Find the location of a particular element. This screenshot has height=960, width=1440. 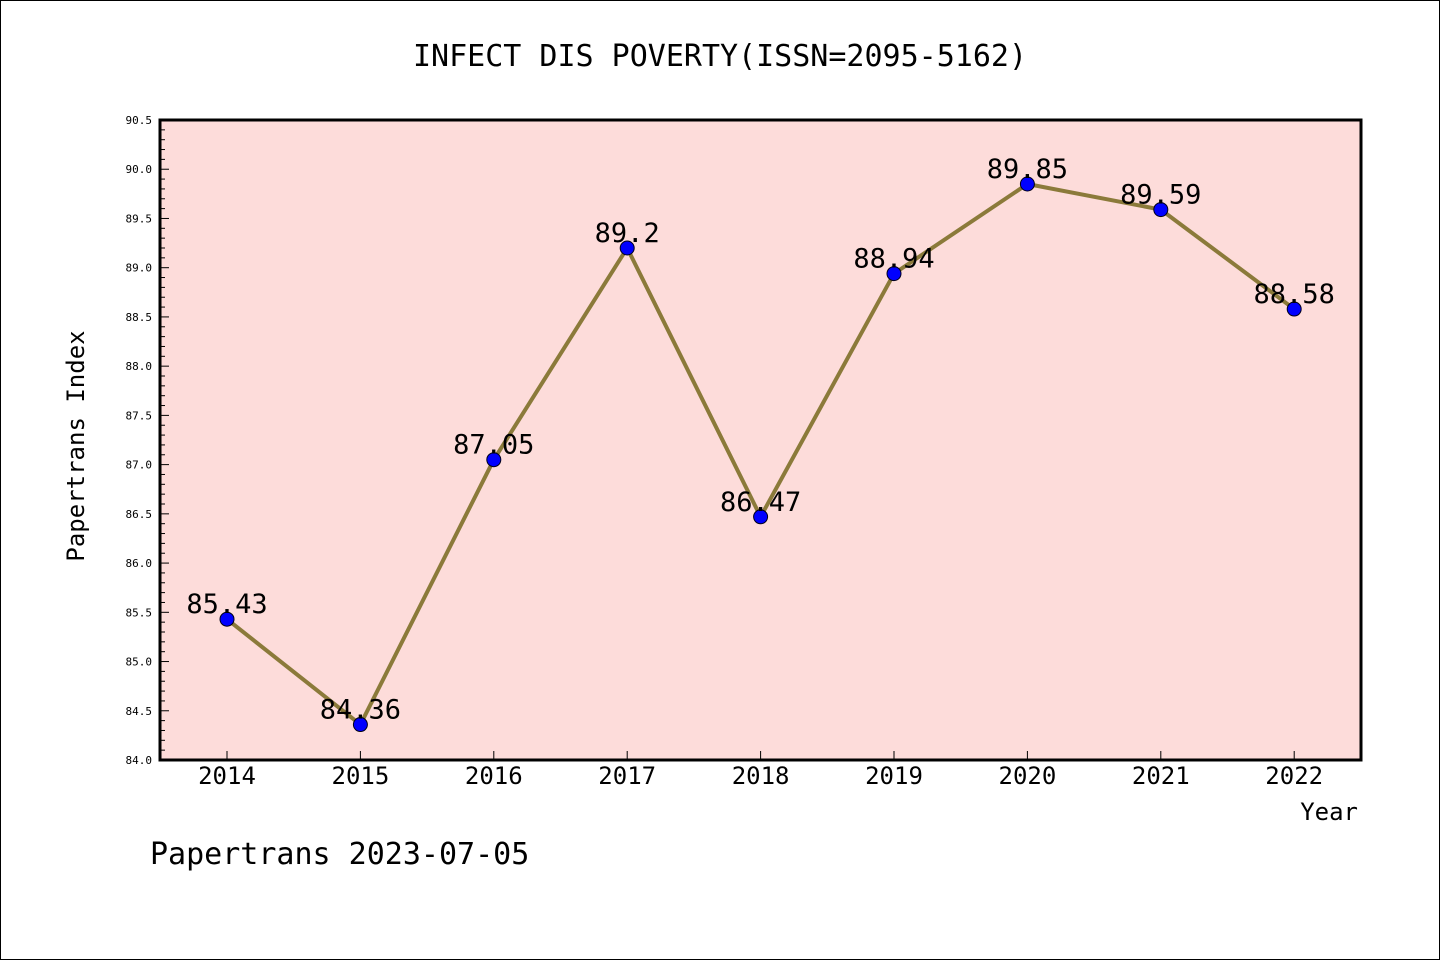

y-tick-label: 89.0 is located at coordinates (139, 268).